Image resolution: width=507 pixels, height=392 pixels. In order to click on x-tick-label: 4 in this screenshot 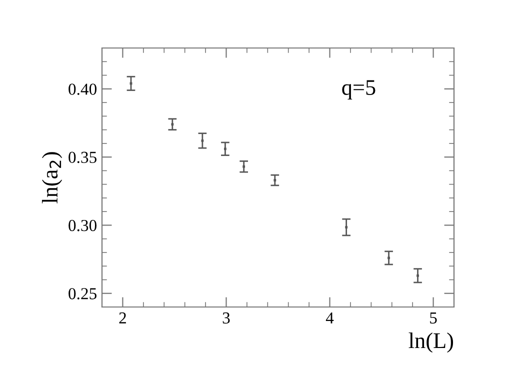, I will do `click(330, 318)`.